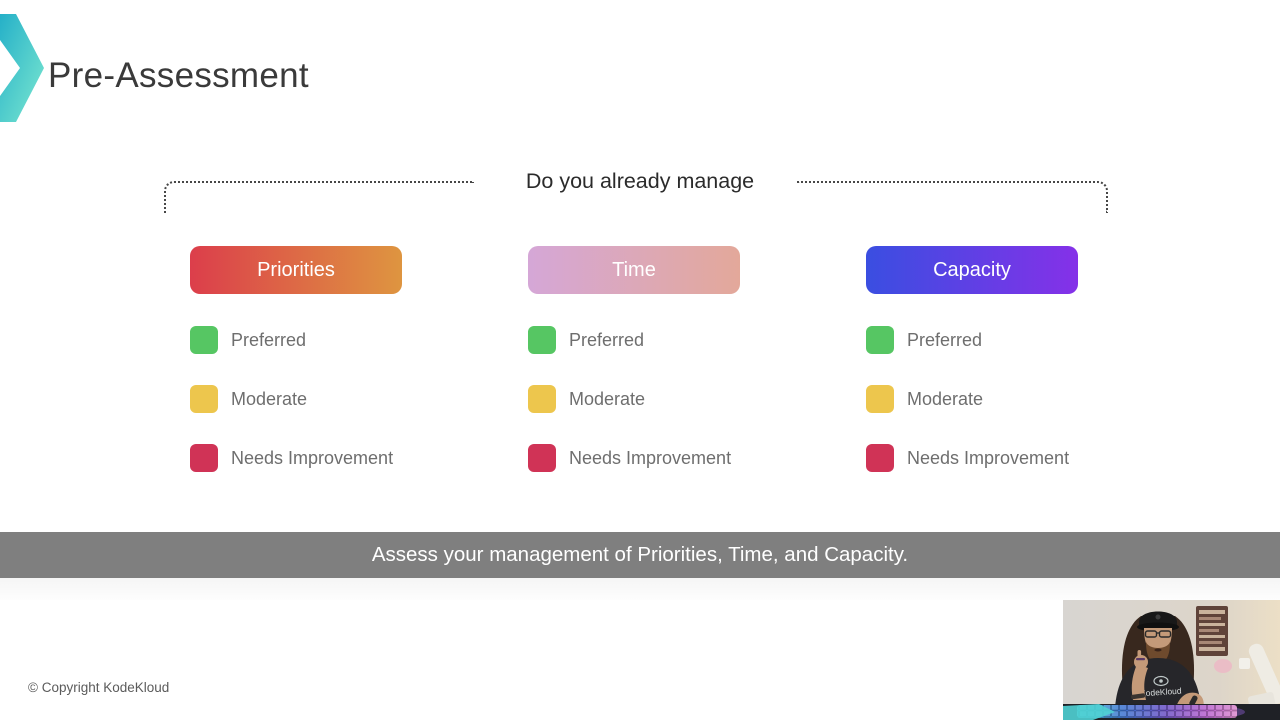 The width and height of the screenshot is (1280, 720). Describe the element at coordinates (1139, 675) in the screenshot. I see `raised-hand` at that location.